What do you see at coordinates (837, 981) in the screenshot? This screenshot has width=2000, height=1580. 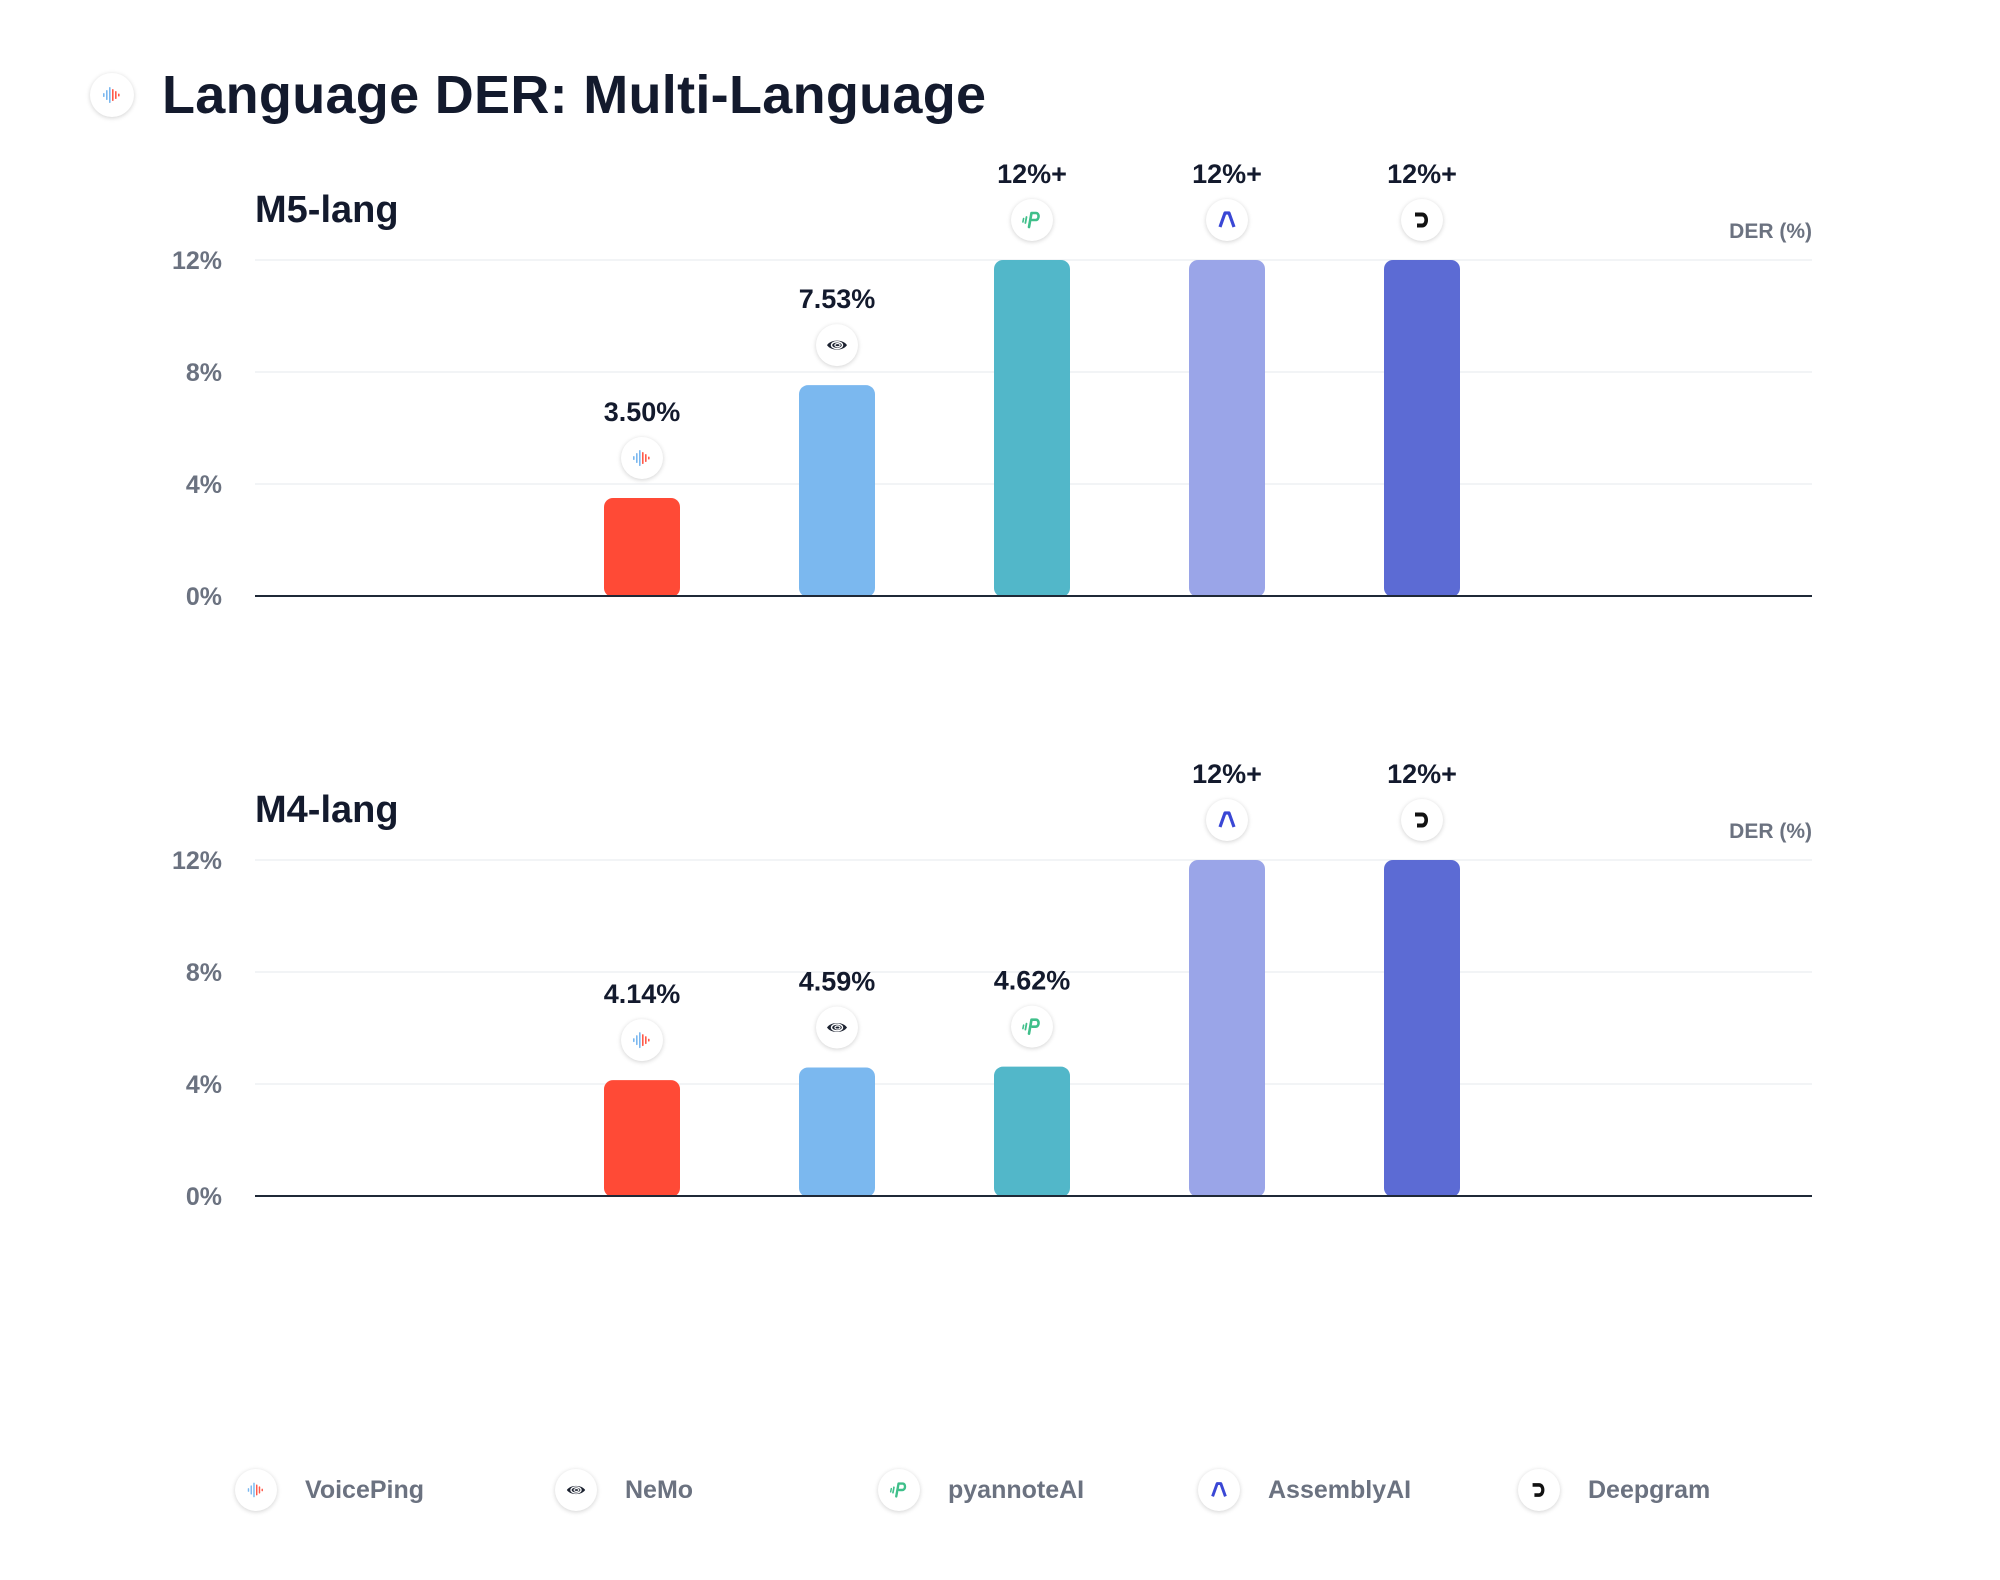 I see `data-label: 4.59%` at bounding box center [837, 981].